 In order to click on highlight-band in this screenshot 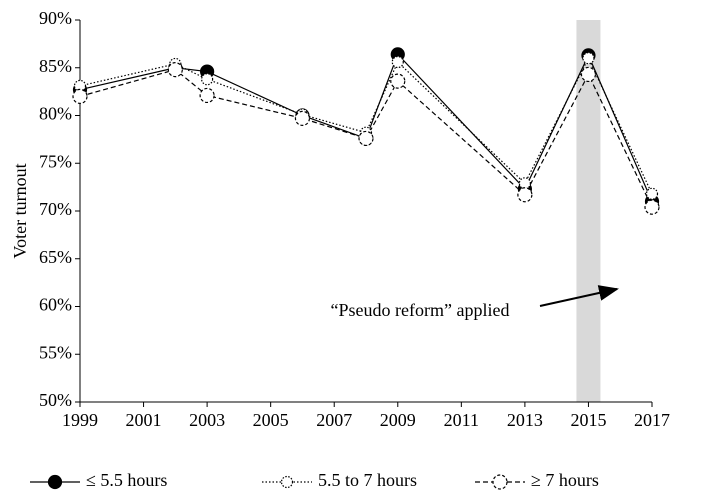, I will do `click(588, 211)`.